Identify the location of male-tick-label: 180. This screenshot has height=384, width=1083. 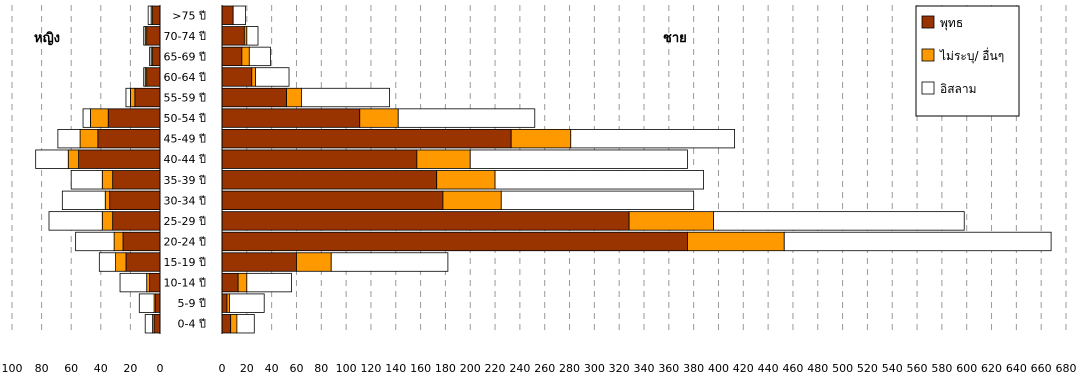
(445, 368).